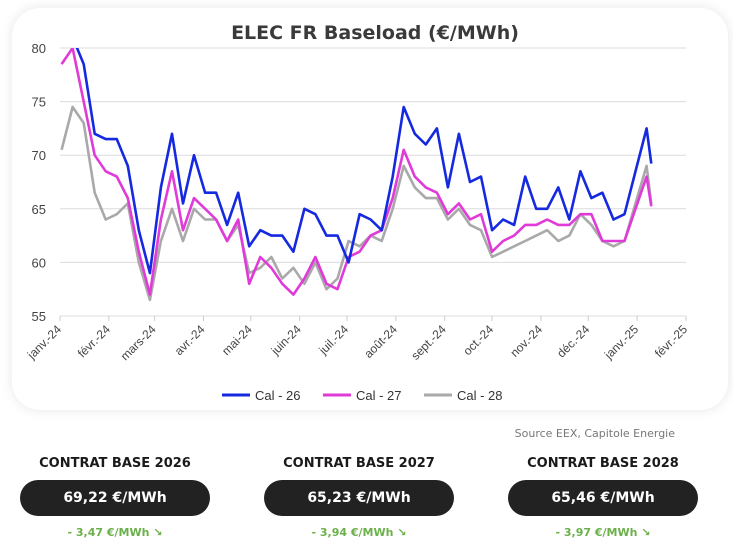 The height and width of the screenshot is (550, 733). Describe the element at coordinates (39, 155) in the screenshot. I see `y-tick-label: 70` at that location.